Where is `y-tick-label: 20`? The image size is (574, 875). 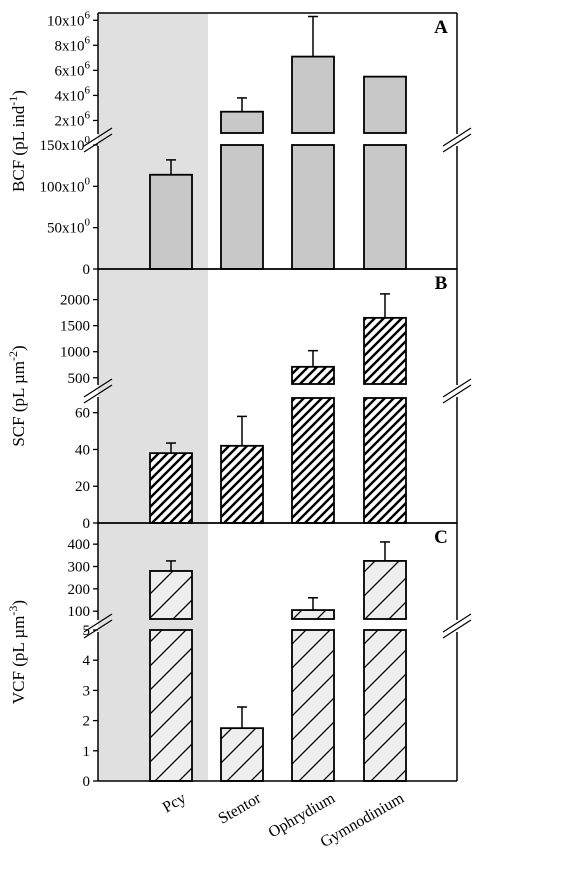 y-tick-label: 20 is located at coordinates (82, 487).